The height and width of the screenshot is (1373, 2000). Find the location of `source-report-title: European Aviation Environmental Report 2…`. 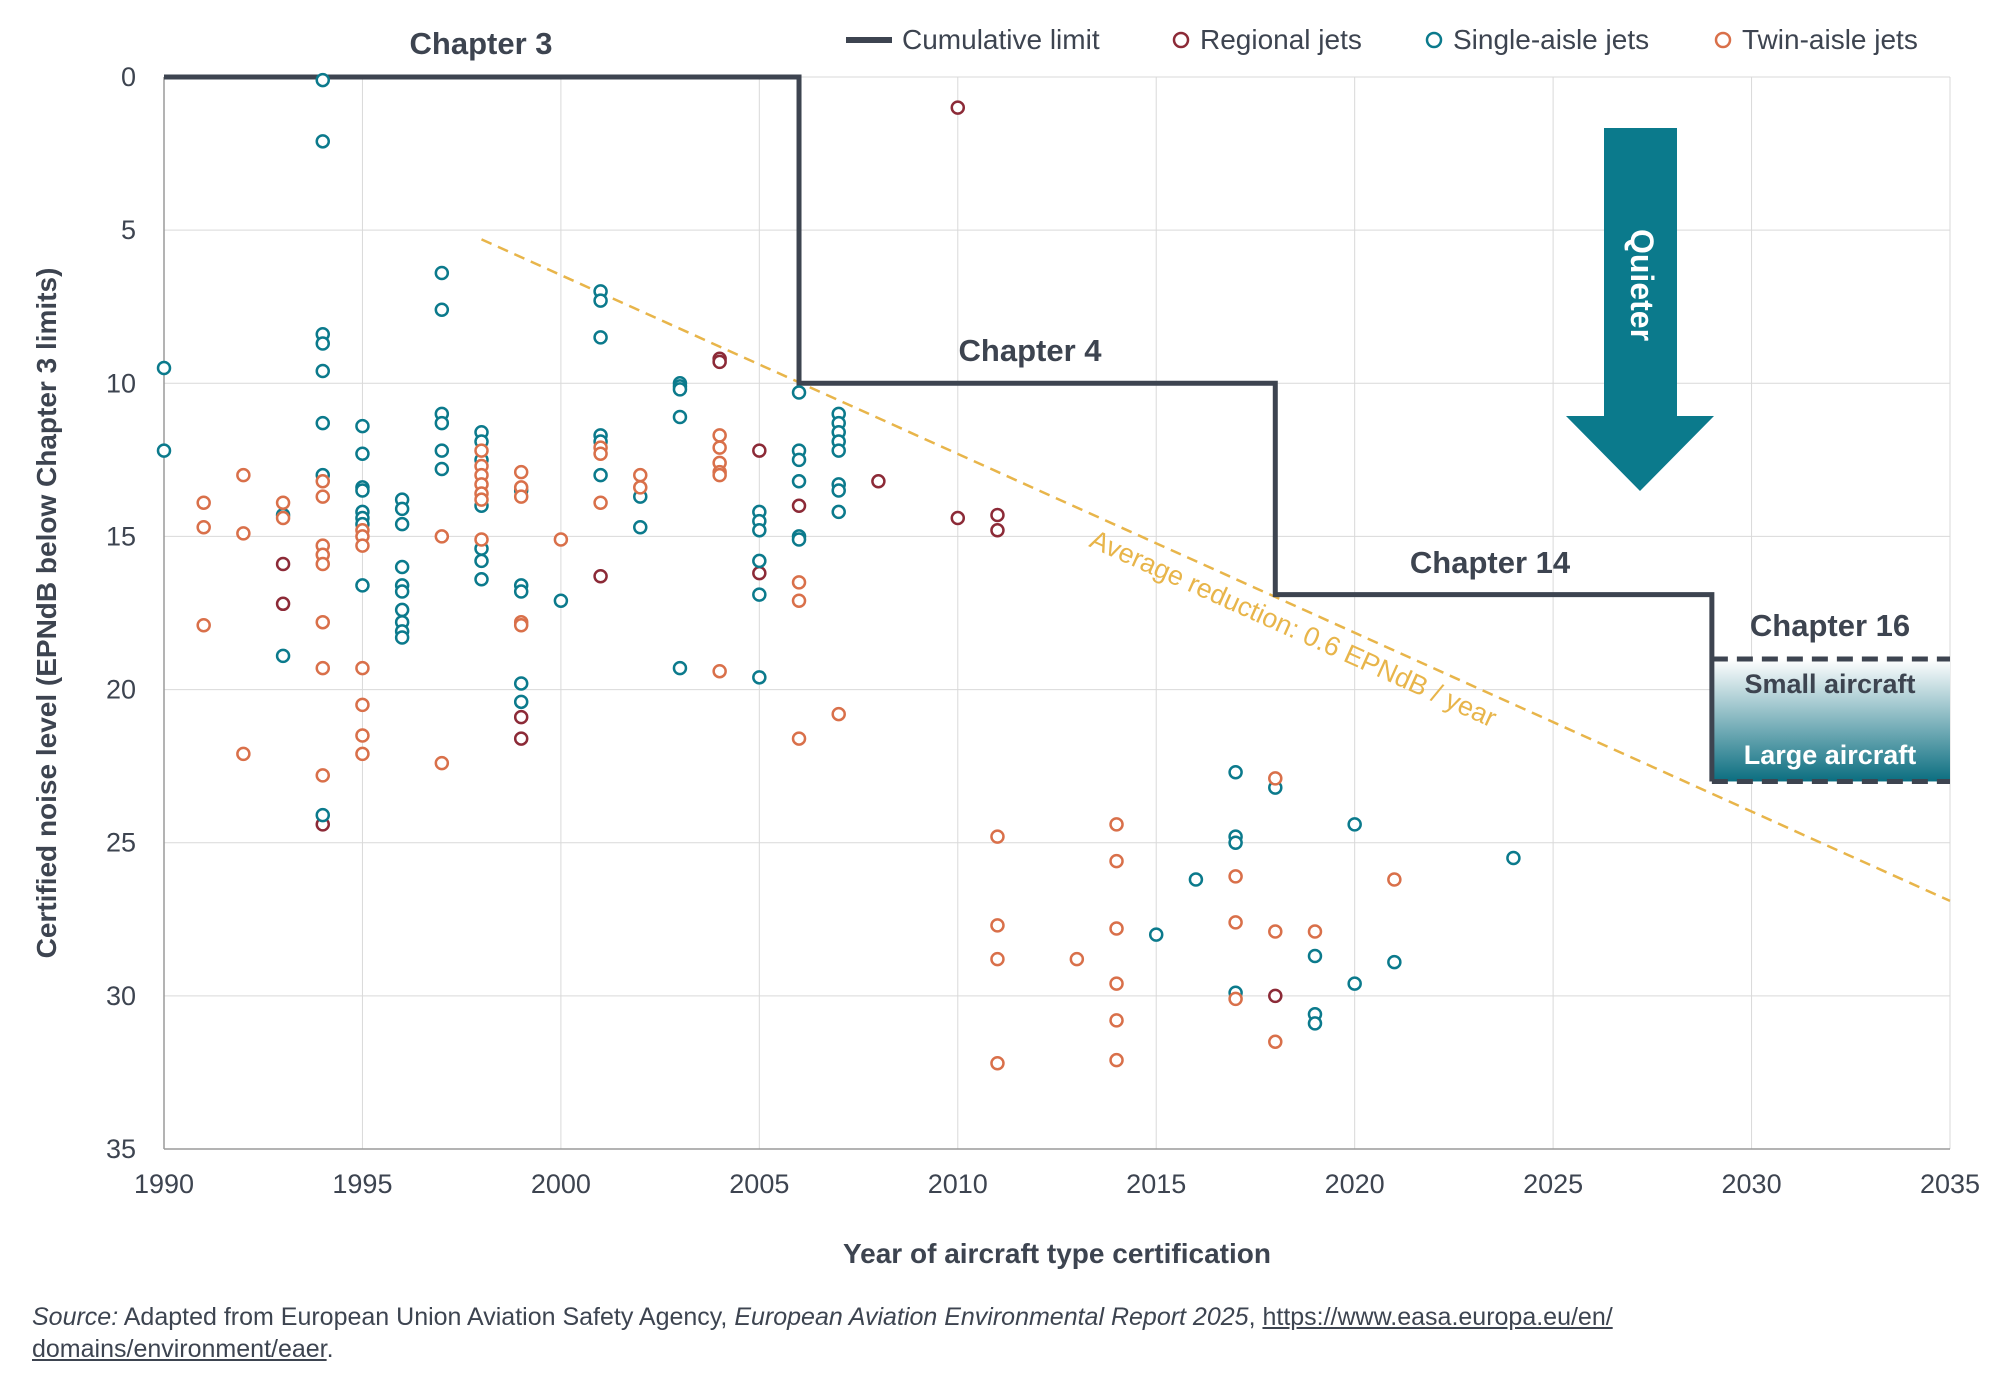

source-report-title: European Aviation Environmental Report 2… is located at coordinates (991, 1317).